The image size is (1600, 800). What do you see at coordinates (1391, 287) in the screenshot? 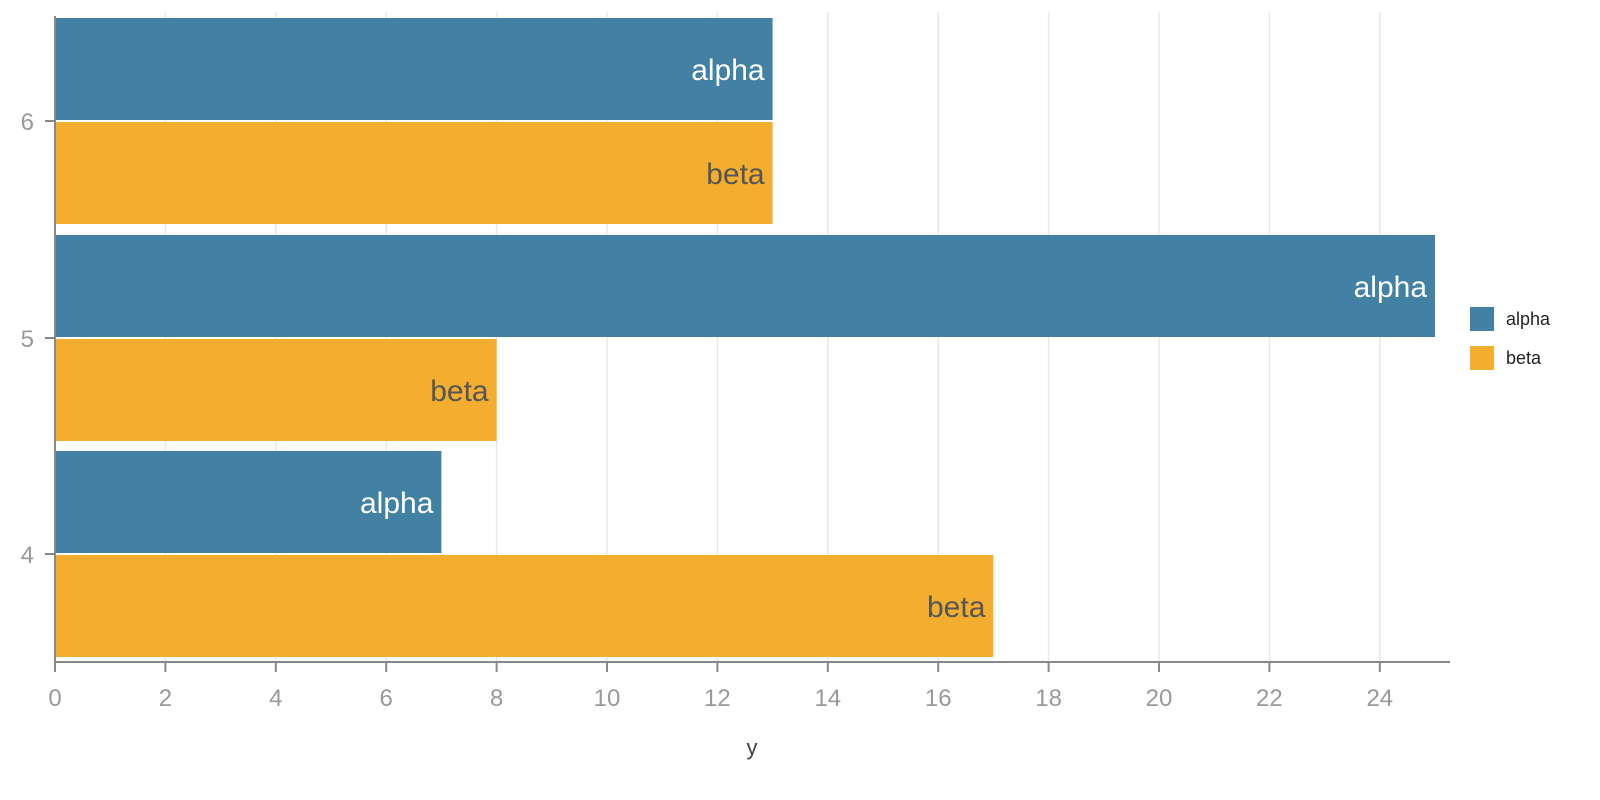
I see `bar-label-alpha-5: alpha` at bounding box center [1391, 287].